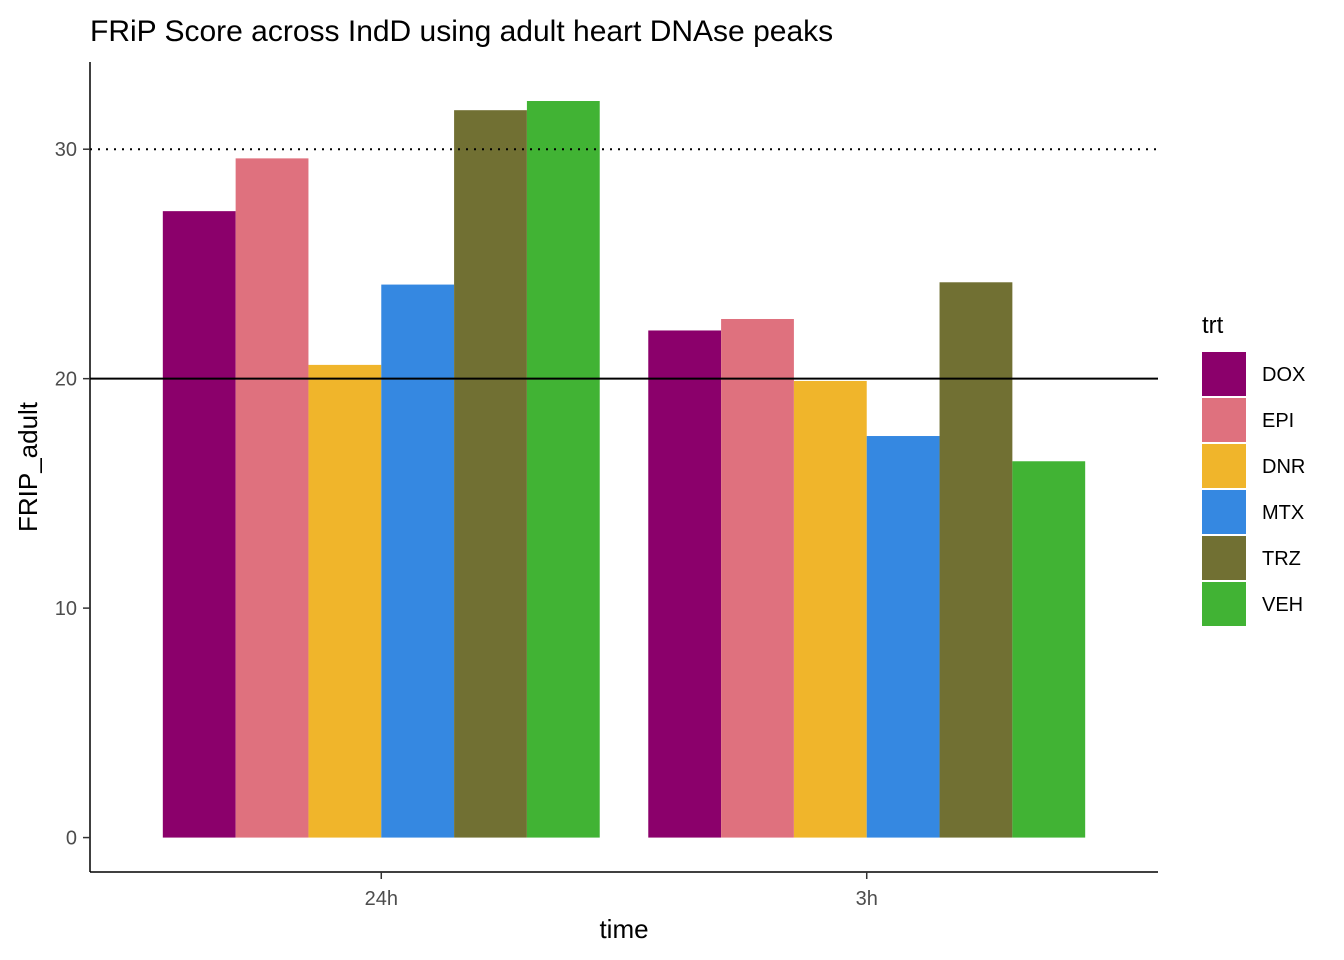 This screenshot has height=960, width=1344. I want to click on y-tick-label: 0, so click(71, 839).